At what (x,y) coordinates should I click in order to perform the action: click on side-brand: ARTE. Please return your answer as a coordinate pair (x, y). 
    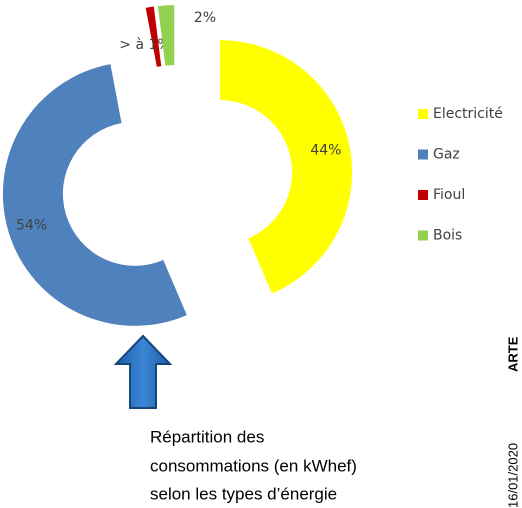
    Looking at the image, I should click on (512, 354).